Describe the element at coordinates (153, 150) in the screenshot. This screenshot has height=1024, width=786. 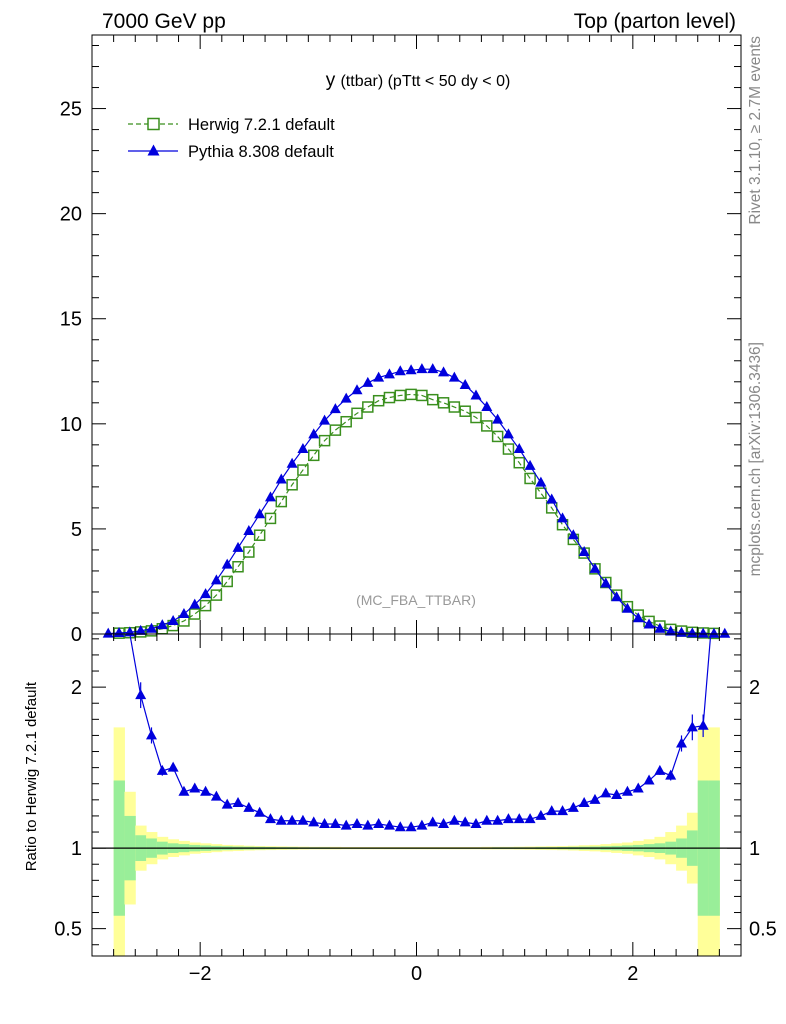
I see `legend-marker-triangle` at that location.